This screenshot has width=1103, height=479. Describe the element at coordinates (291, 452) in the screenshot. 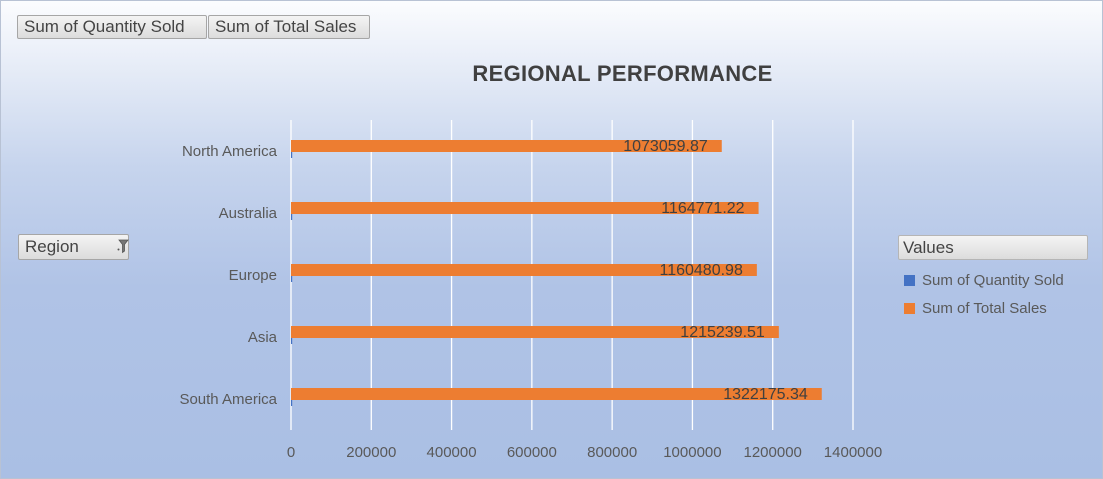

I see `x-tick-label: 0` at that location.